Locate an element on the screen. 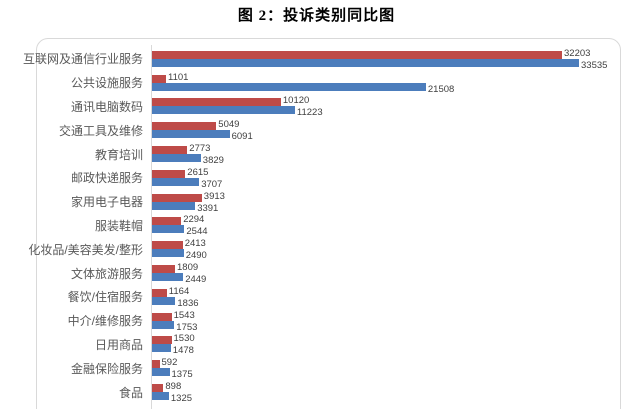 Image resolution: width=633 pixels, height=409 pixels. bar-group: 10120 11223 is located at coordinates (386, 106).